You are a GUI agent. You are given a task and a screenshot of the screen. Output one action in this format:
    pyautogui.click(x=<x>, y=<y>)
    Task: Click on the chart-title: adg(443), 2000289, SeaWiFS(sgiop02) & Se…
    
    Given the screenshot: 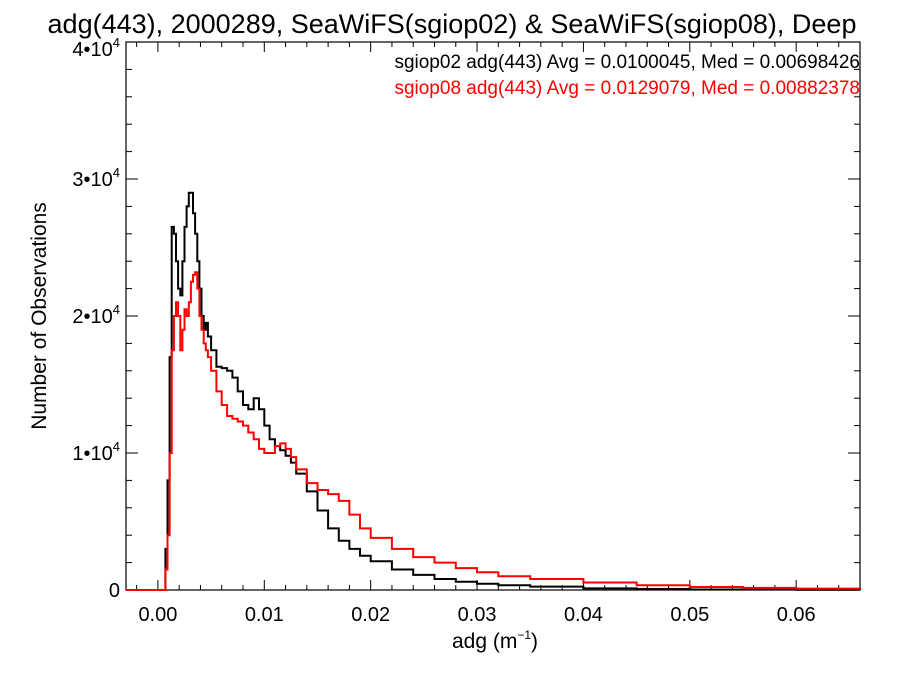 What is the action you would take?
    pyautogui.click(x=452, y=24)
    